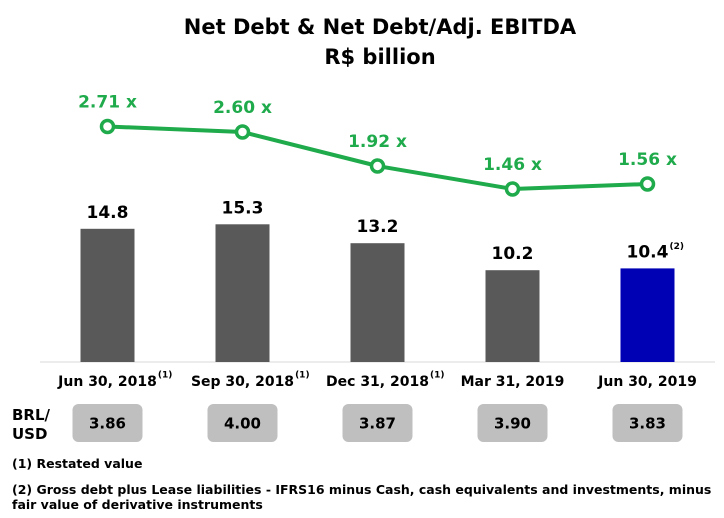 The image size is (724, 518). Describe the element at coordinates (77, 463) in the screenshot. I see `footnote: (1) Restated value` at that location.